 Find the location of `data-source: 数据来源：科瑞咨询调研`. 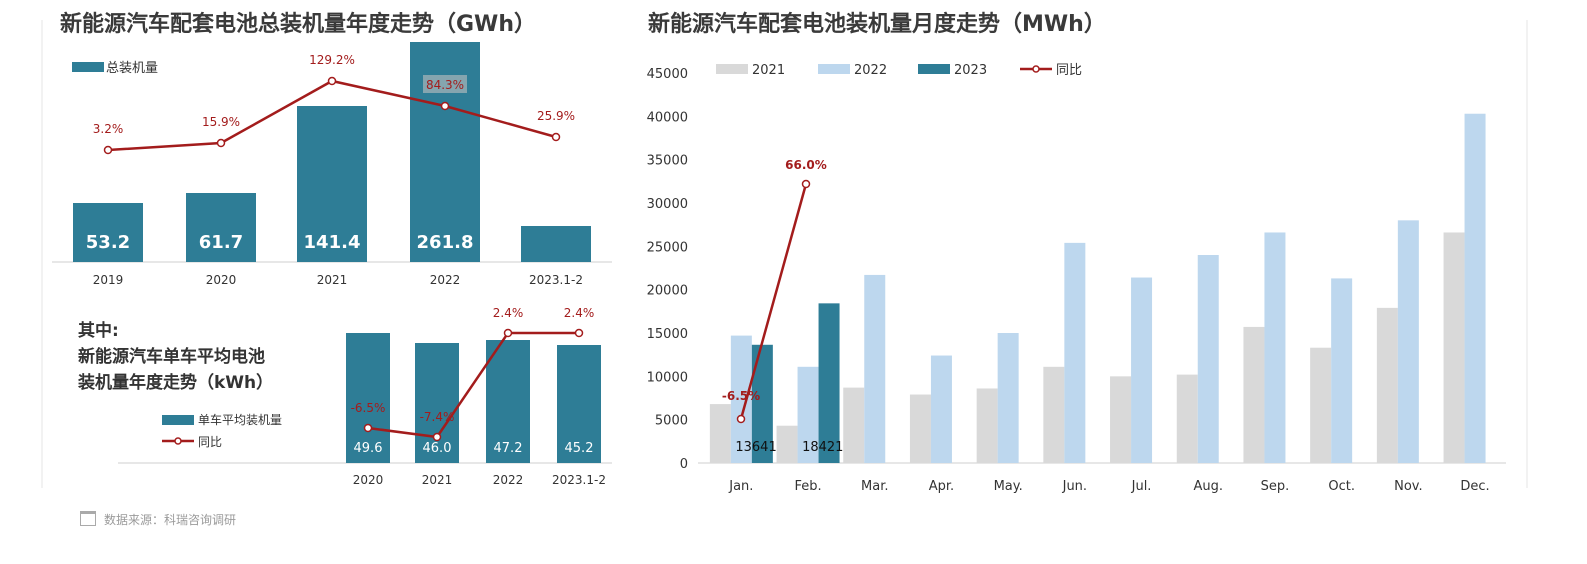

data-source: 数据来源：科瑞咨询调研 is located at coordinates (158, 519).